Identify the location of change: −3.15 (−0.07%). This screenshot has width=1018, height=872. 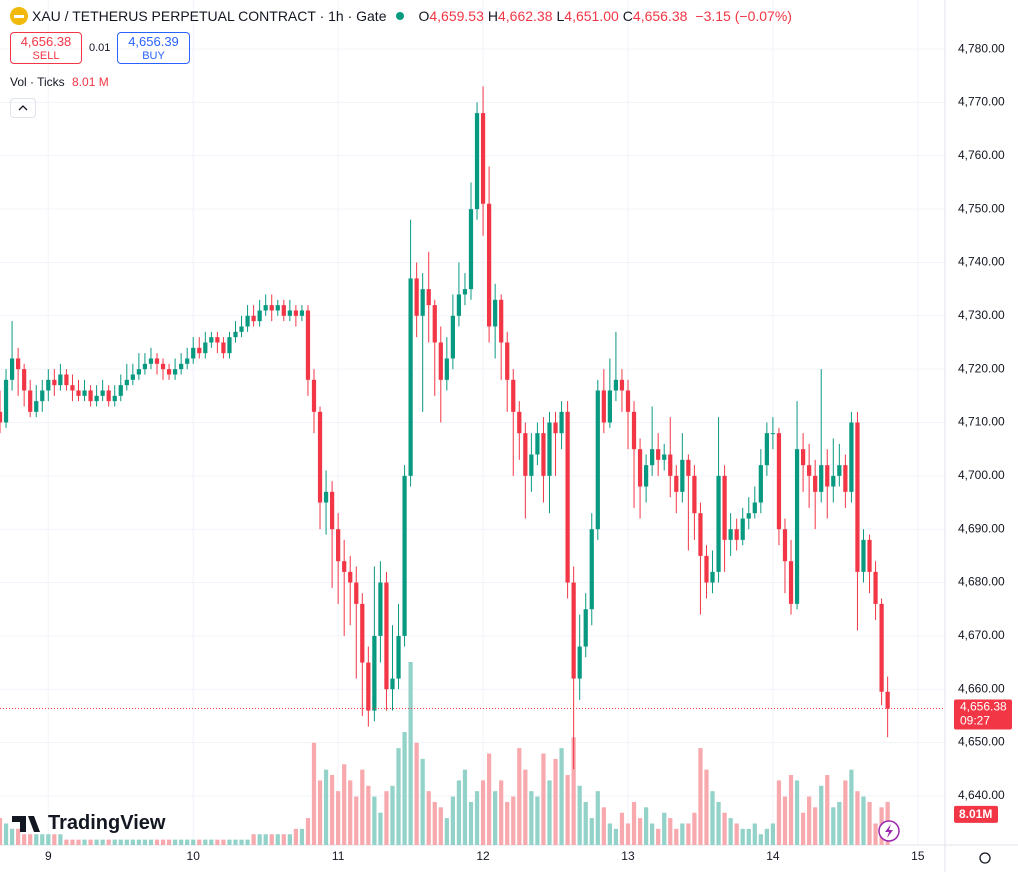
(743, 16).